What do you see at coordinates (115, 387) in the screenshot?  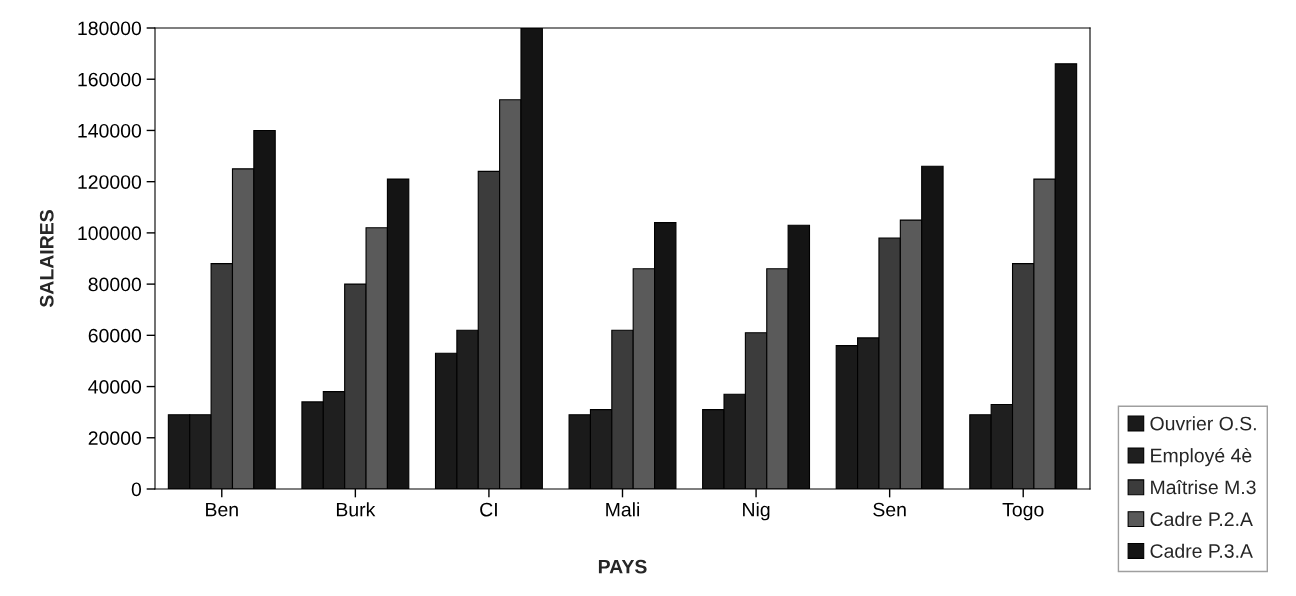 I see `y-tick-label: 40000` at bounding box center [115, 387].